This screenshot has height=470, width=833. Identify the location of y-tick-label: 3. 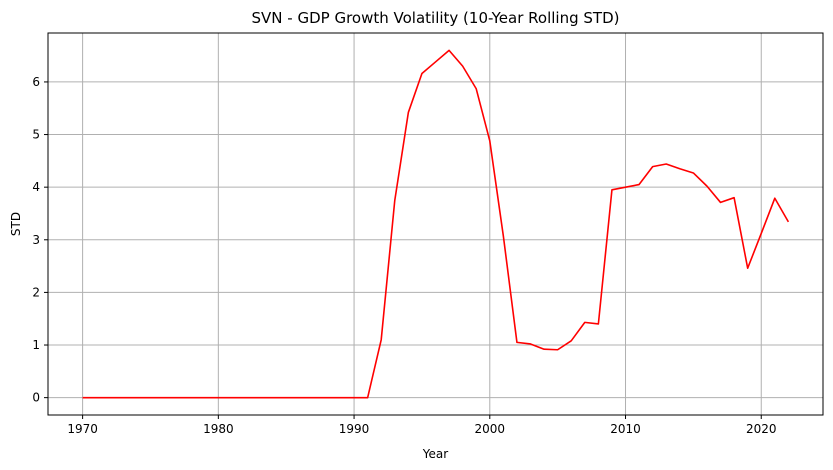
(36, 240).